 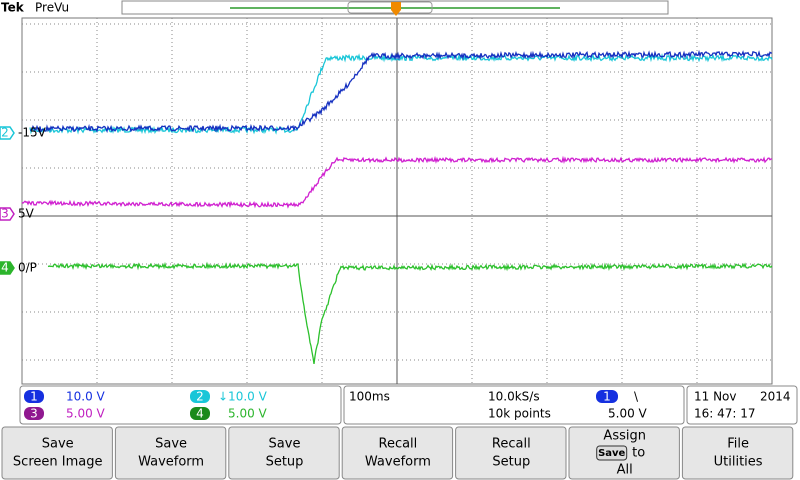 What do you see at coordinates (715, 397) in the screenshot?
I see `date: 11 Nov` at bounding box center [715, 397].